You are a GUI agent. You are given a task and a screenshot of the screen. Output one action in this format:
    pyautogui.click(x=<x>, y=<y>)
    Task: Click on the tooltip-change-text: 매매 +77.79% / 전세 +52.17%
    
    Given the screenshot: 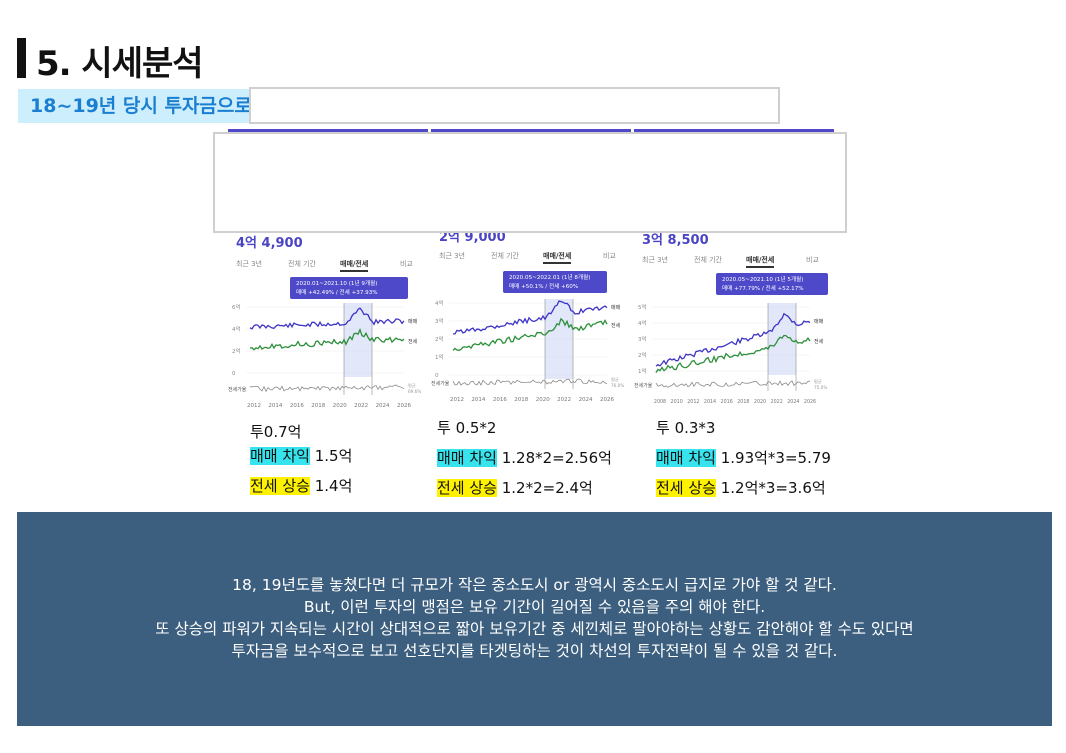 What is the action you would take?
    pyautogui.click(x=763, y=288)
    